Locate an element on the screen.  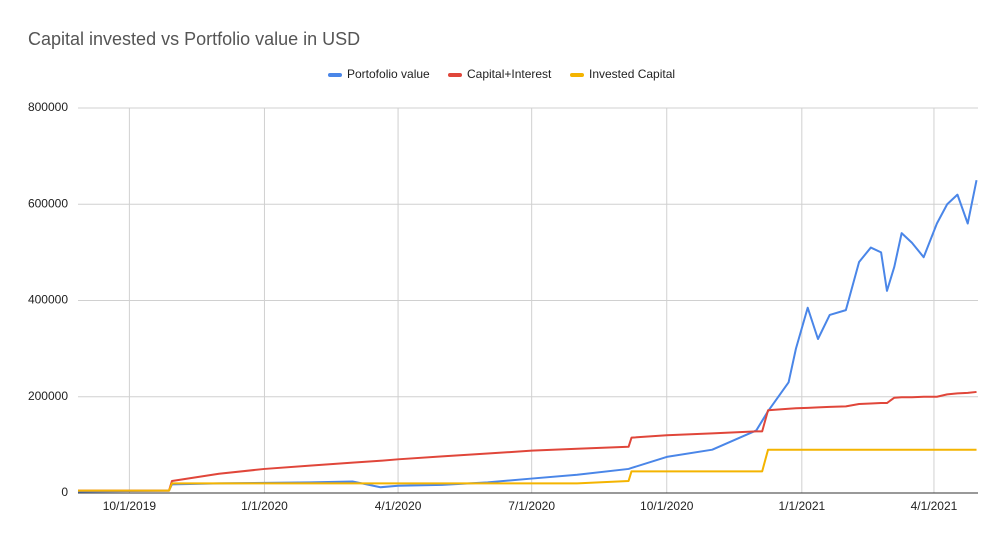
x-tick-label: 1/1/2021 is located at coordinates (801, 506).